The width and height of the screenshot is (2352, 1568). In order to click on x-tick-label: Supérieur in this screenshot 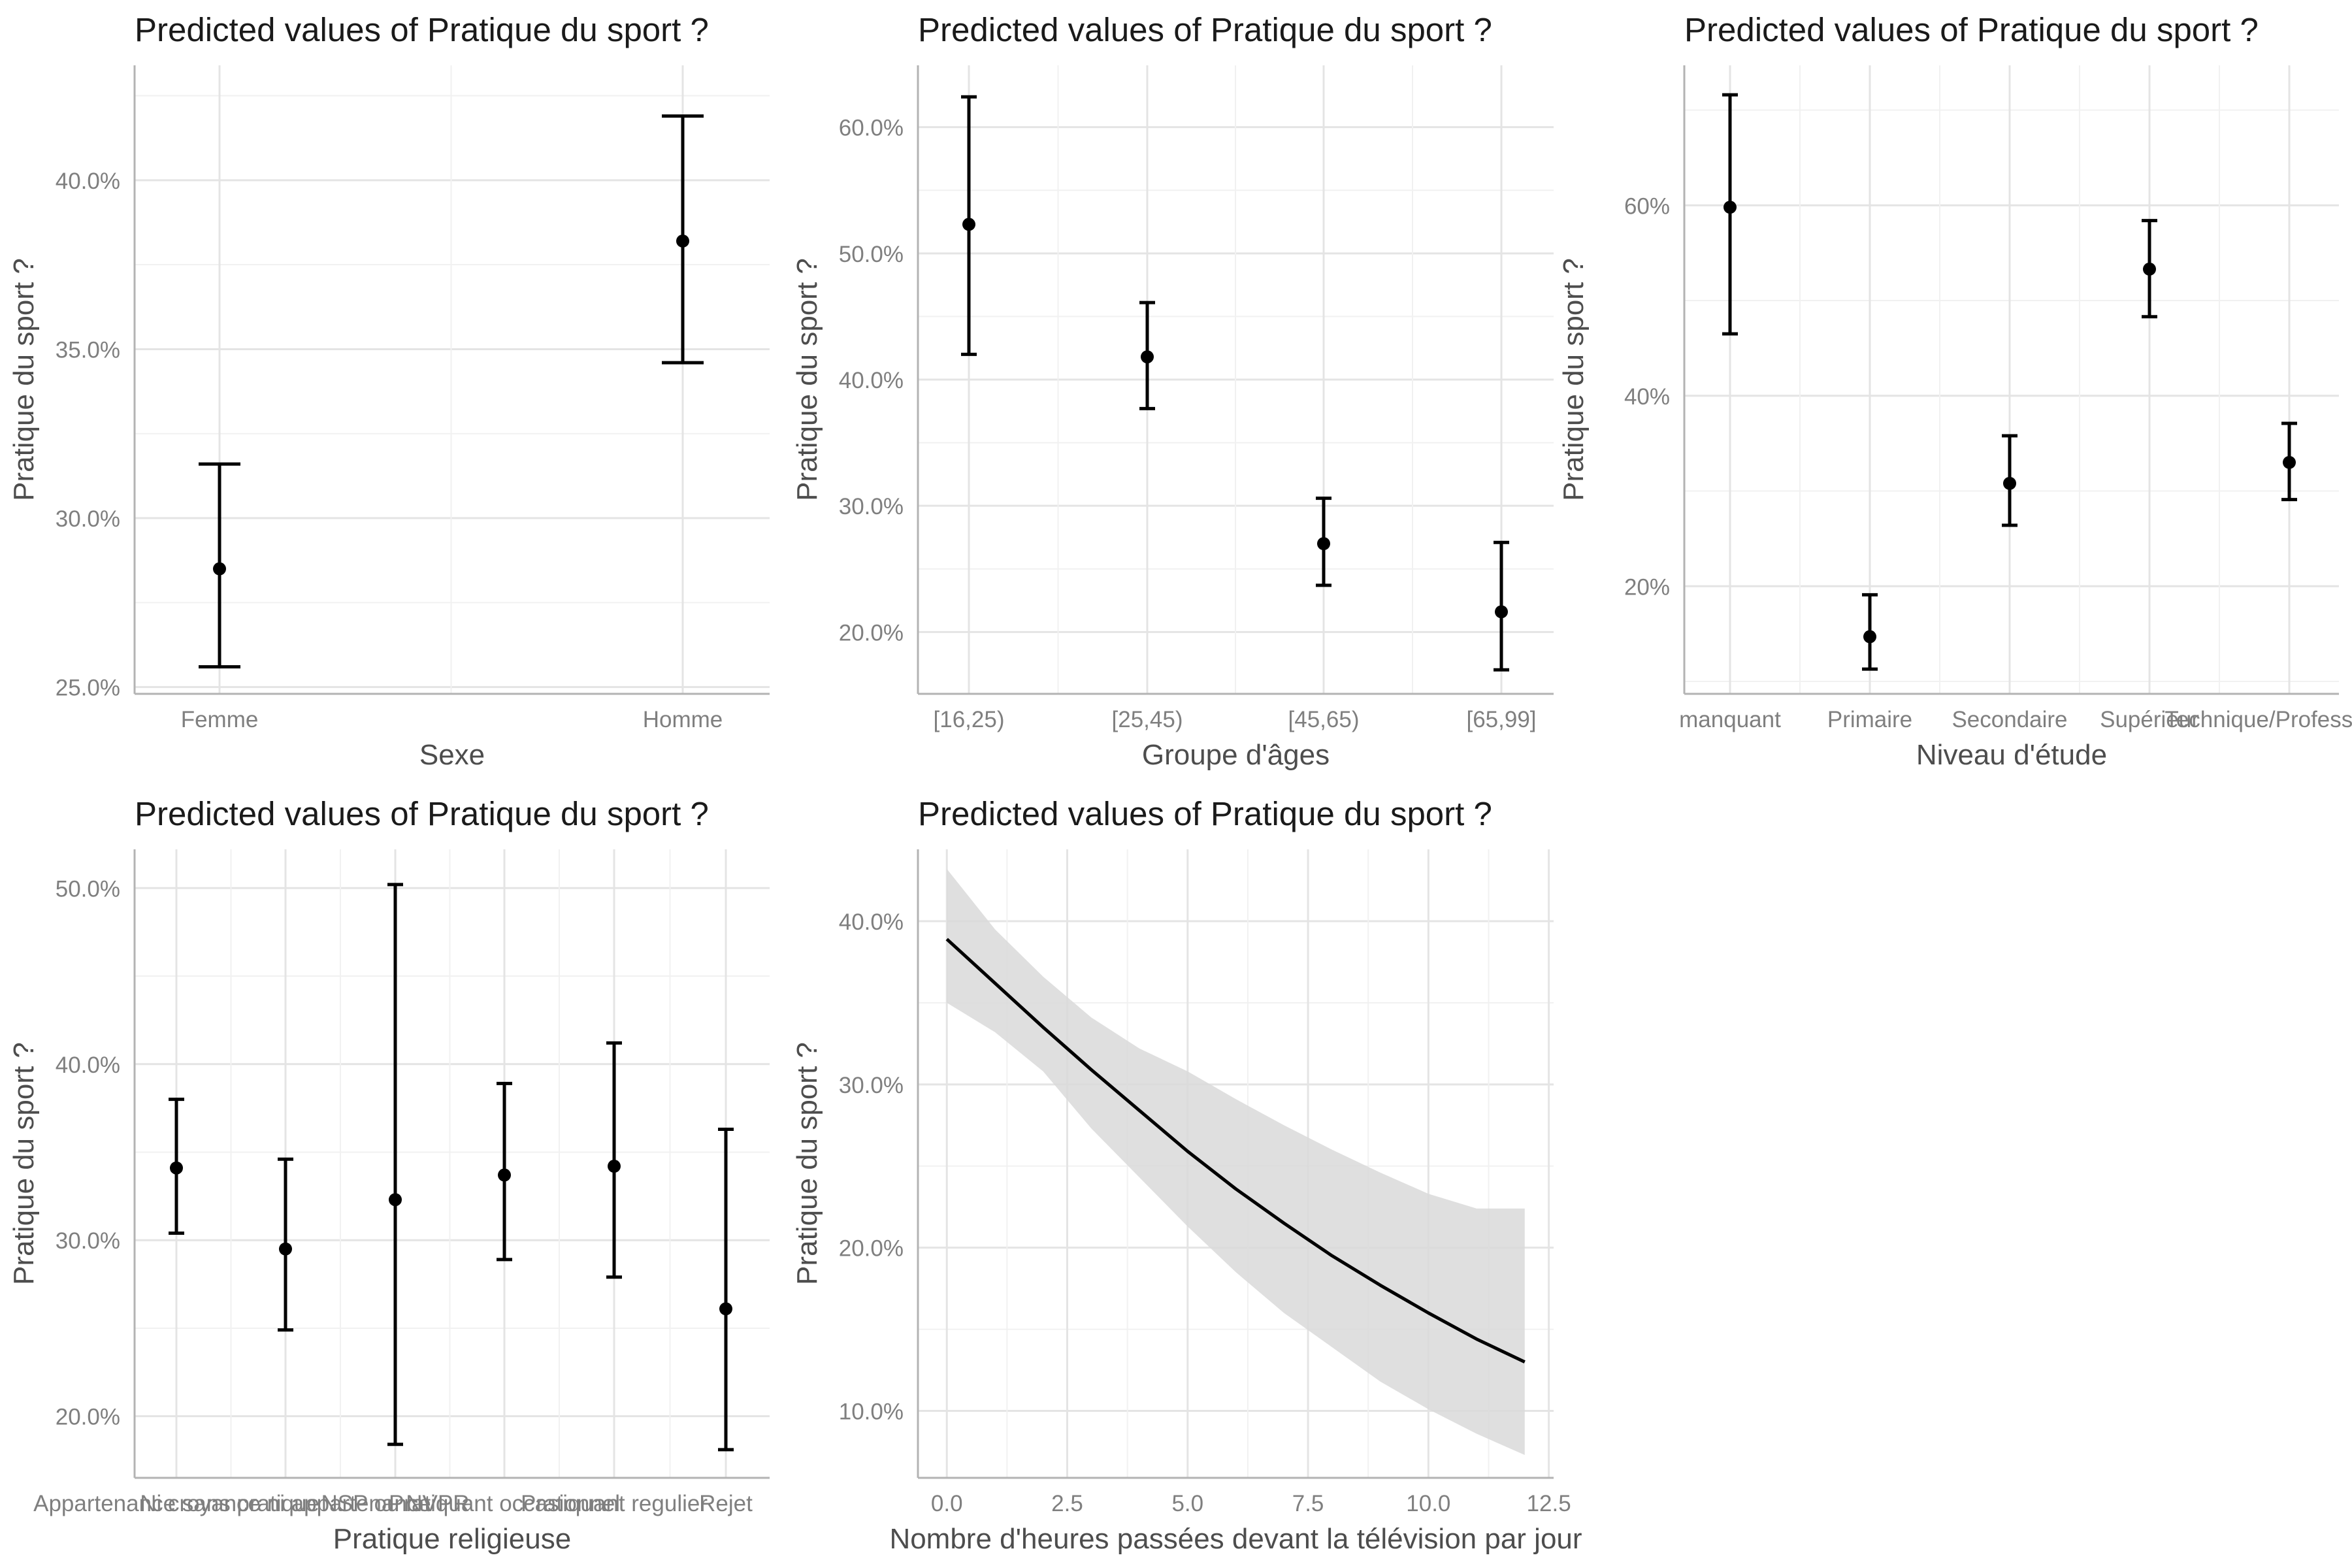, I will do `click(2149, 719)`.